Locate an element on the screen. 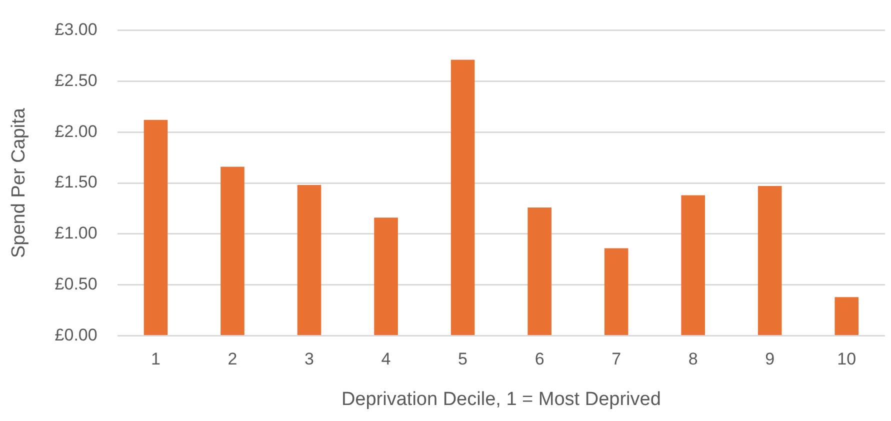  y-tick-label: £2.00 is located at coordinates (76, 131).